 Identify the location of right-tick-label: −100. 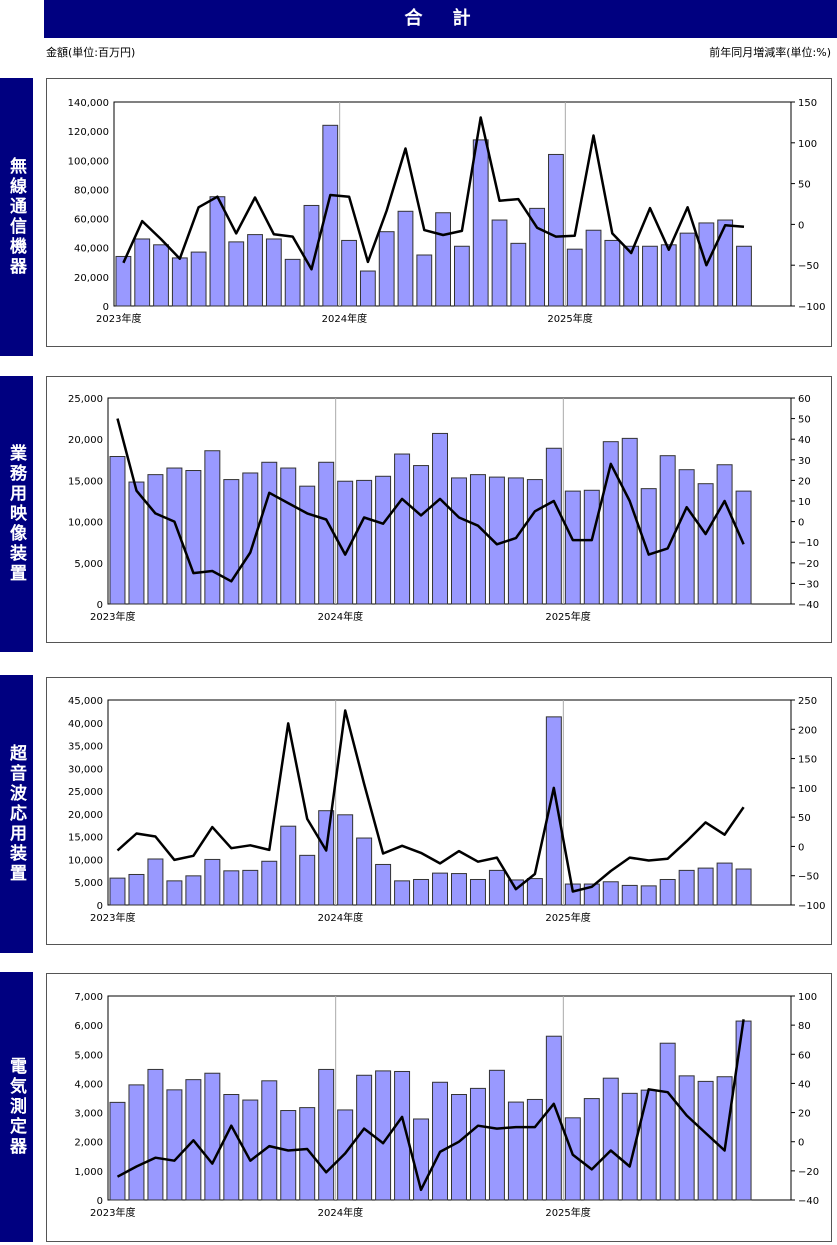
(811, 906).